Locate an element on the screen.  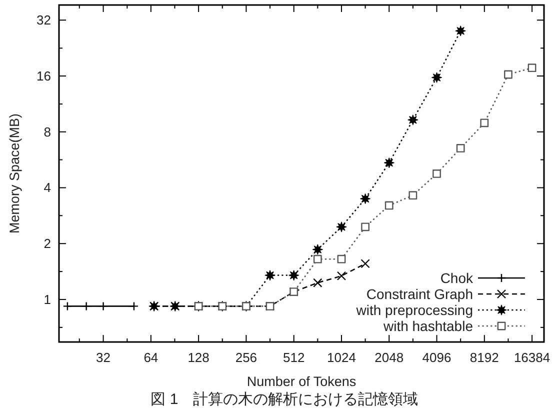
y-tick-label: 1 is located at coordinates (47, 299).